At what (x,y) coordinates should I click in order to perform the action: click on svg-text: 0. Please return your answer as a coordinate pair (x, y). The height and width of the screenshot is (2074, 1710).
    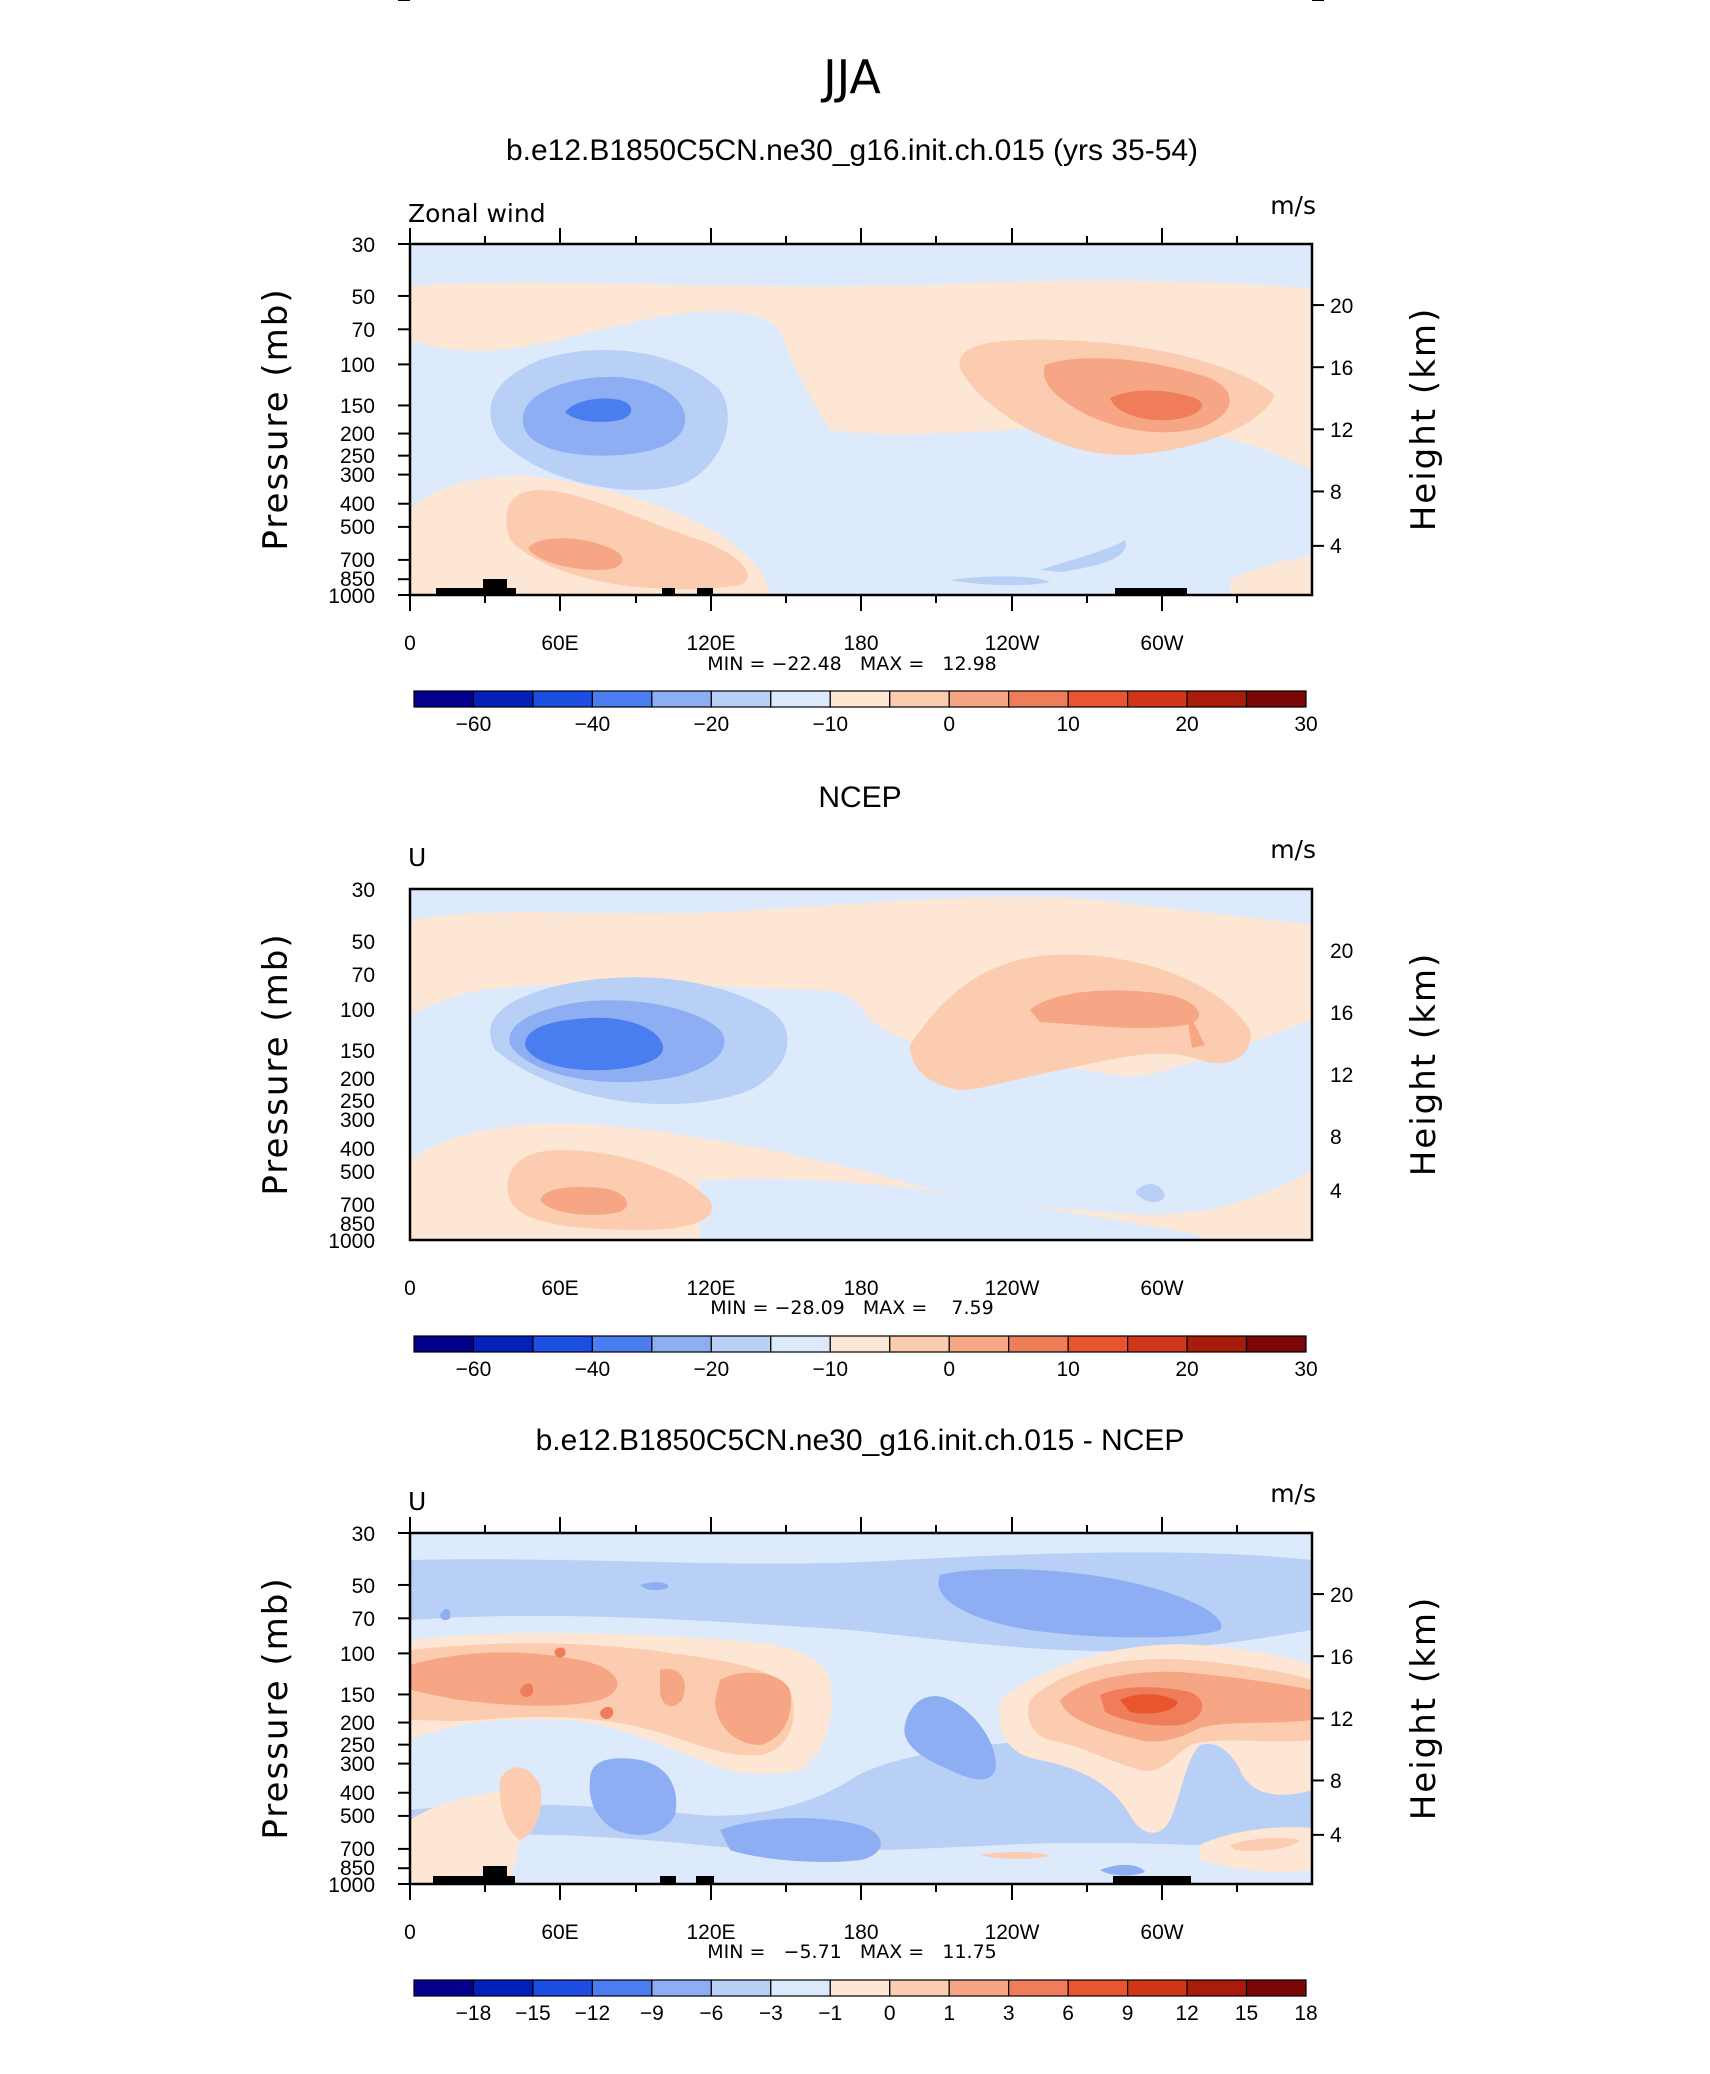
    Looking at the image, I should click on (410, 1288).